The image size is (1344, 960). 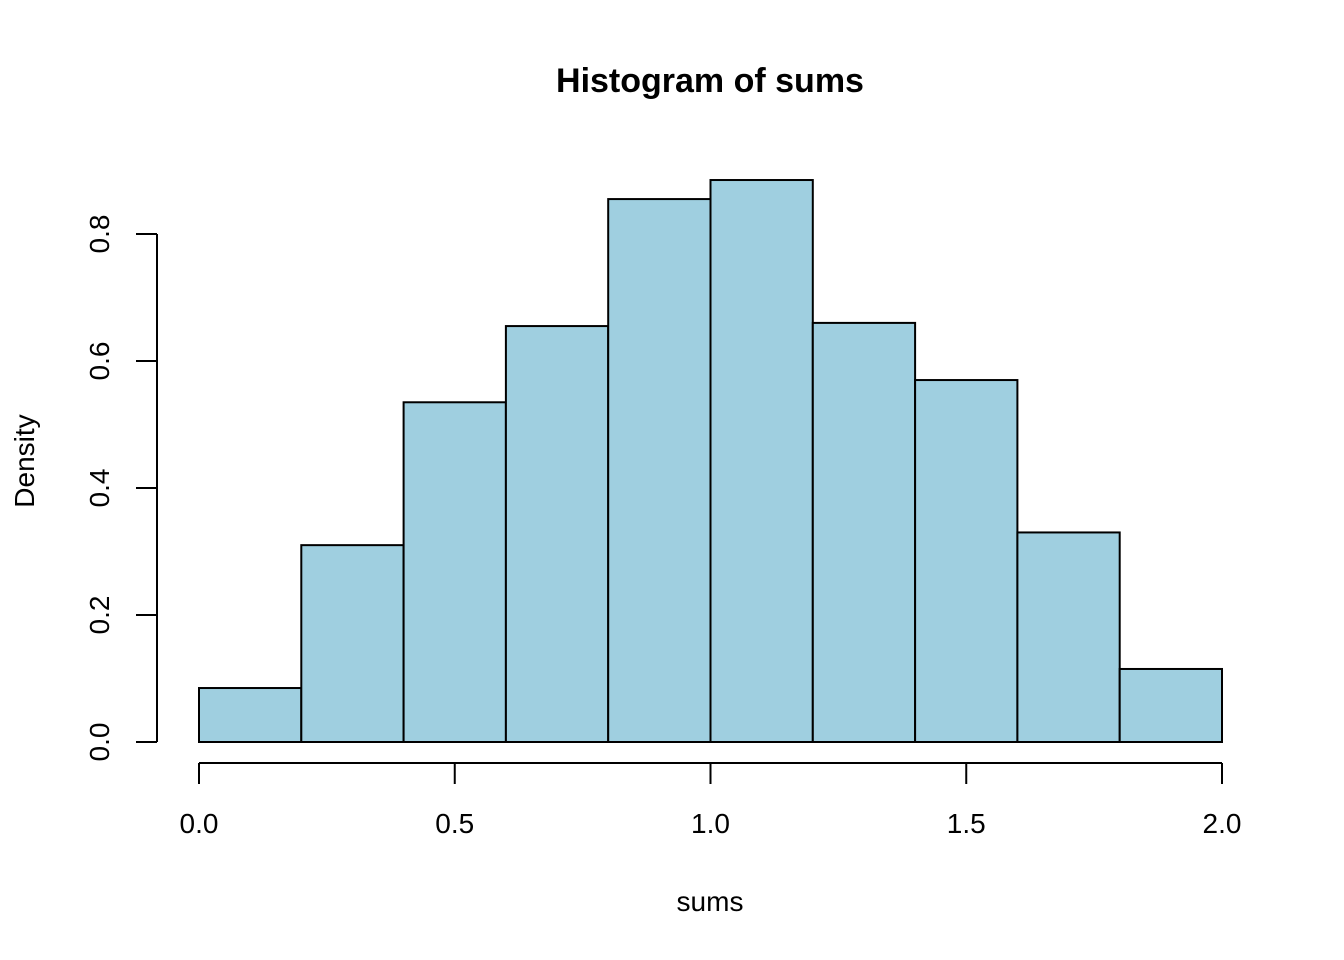 What do you see at coordinates (99, 361) in the screenshot?
I see `y-tick-label: 0.6` at bounding box center [99, 361].